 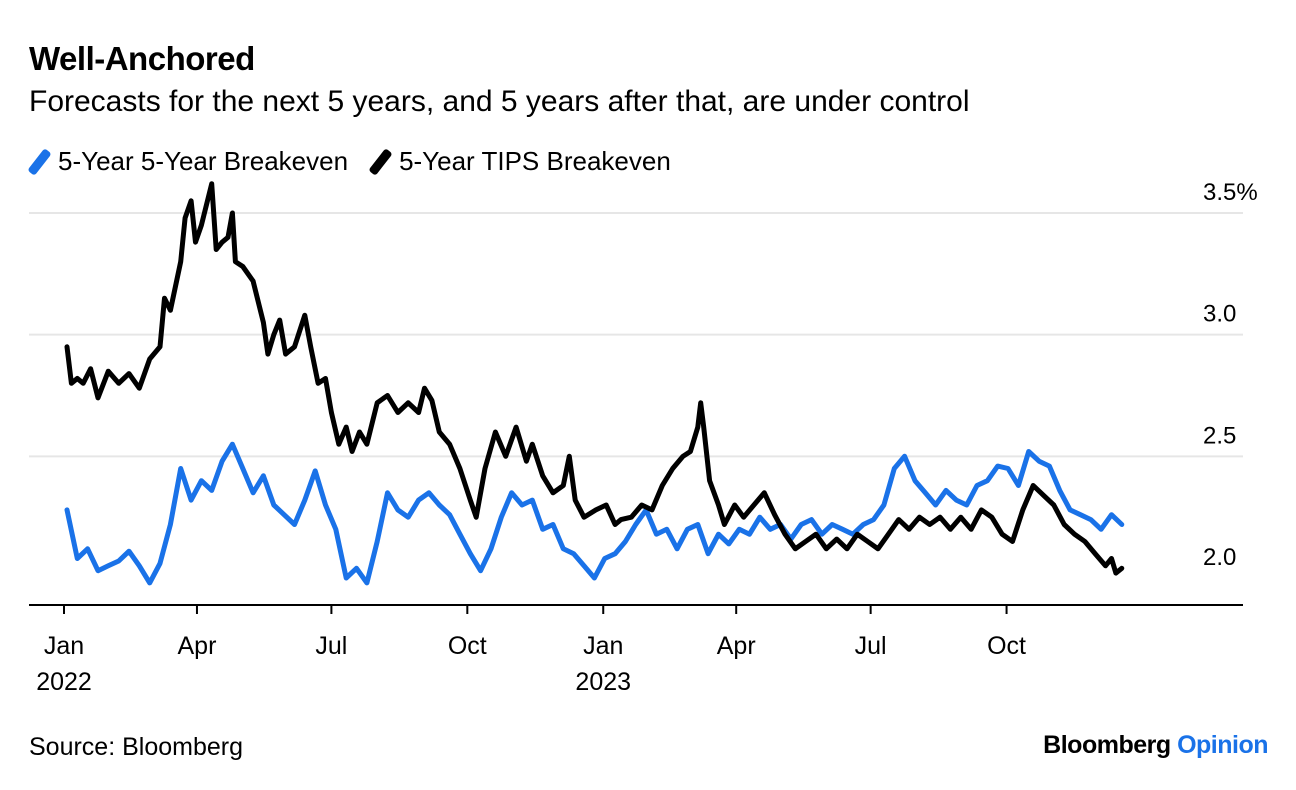 What do you see at coordinates (142, 58) in the screenshot?
I see `chart-title: Well-Anchored` at bounding box center [142, 58].